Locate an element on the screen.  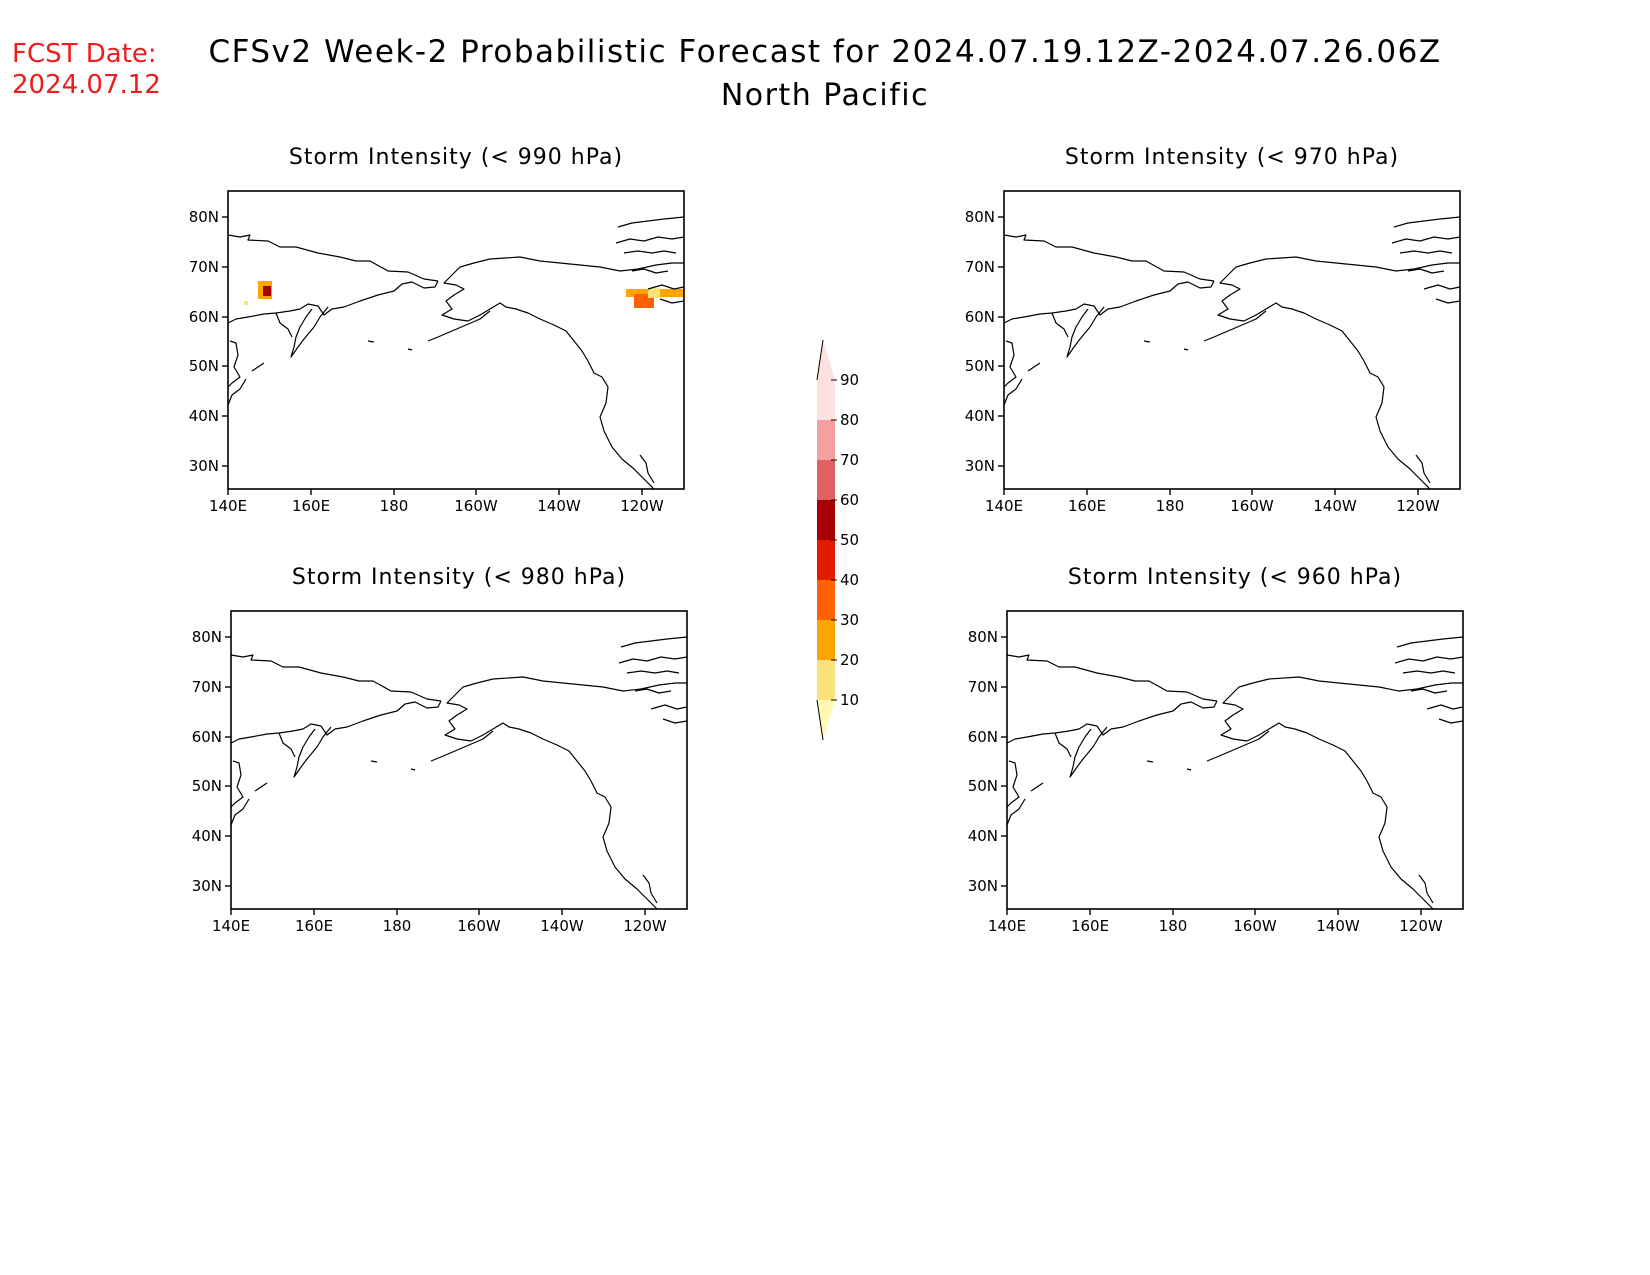
probability-colorbar: 10 20 30 40 50 60 70 80 90 is located at coordinates (837, 540).